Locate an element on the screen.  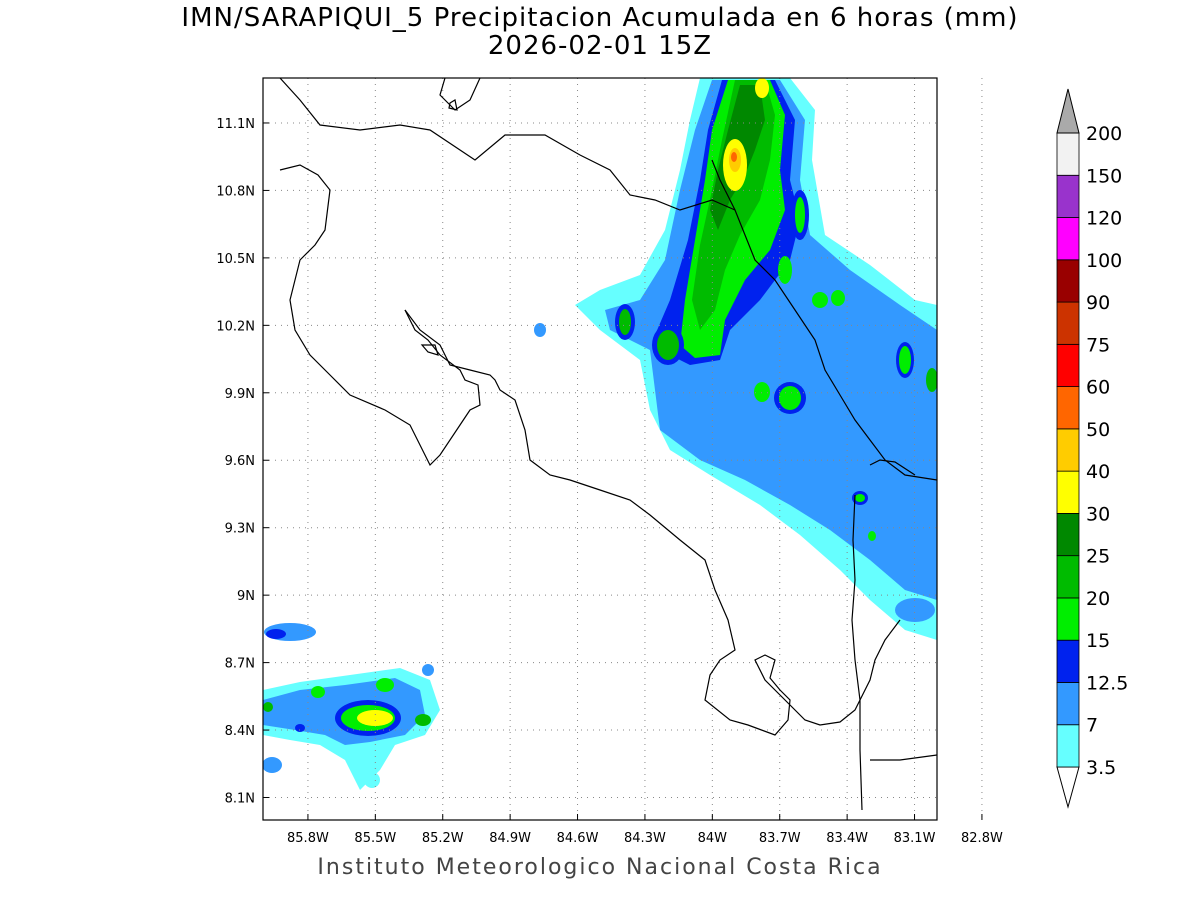
lat-tick-label: 10.2N is located at coordinates (235, 326).